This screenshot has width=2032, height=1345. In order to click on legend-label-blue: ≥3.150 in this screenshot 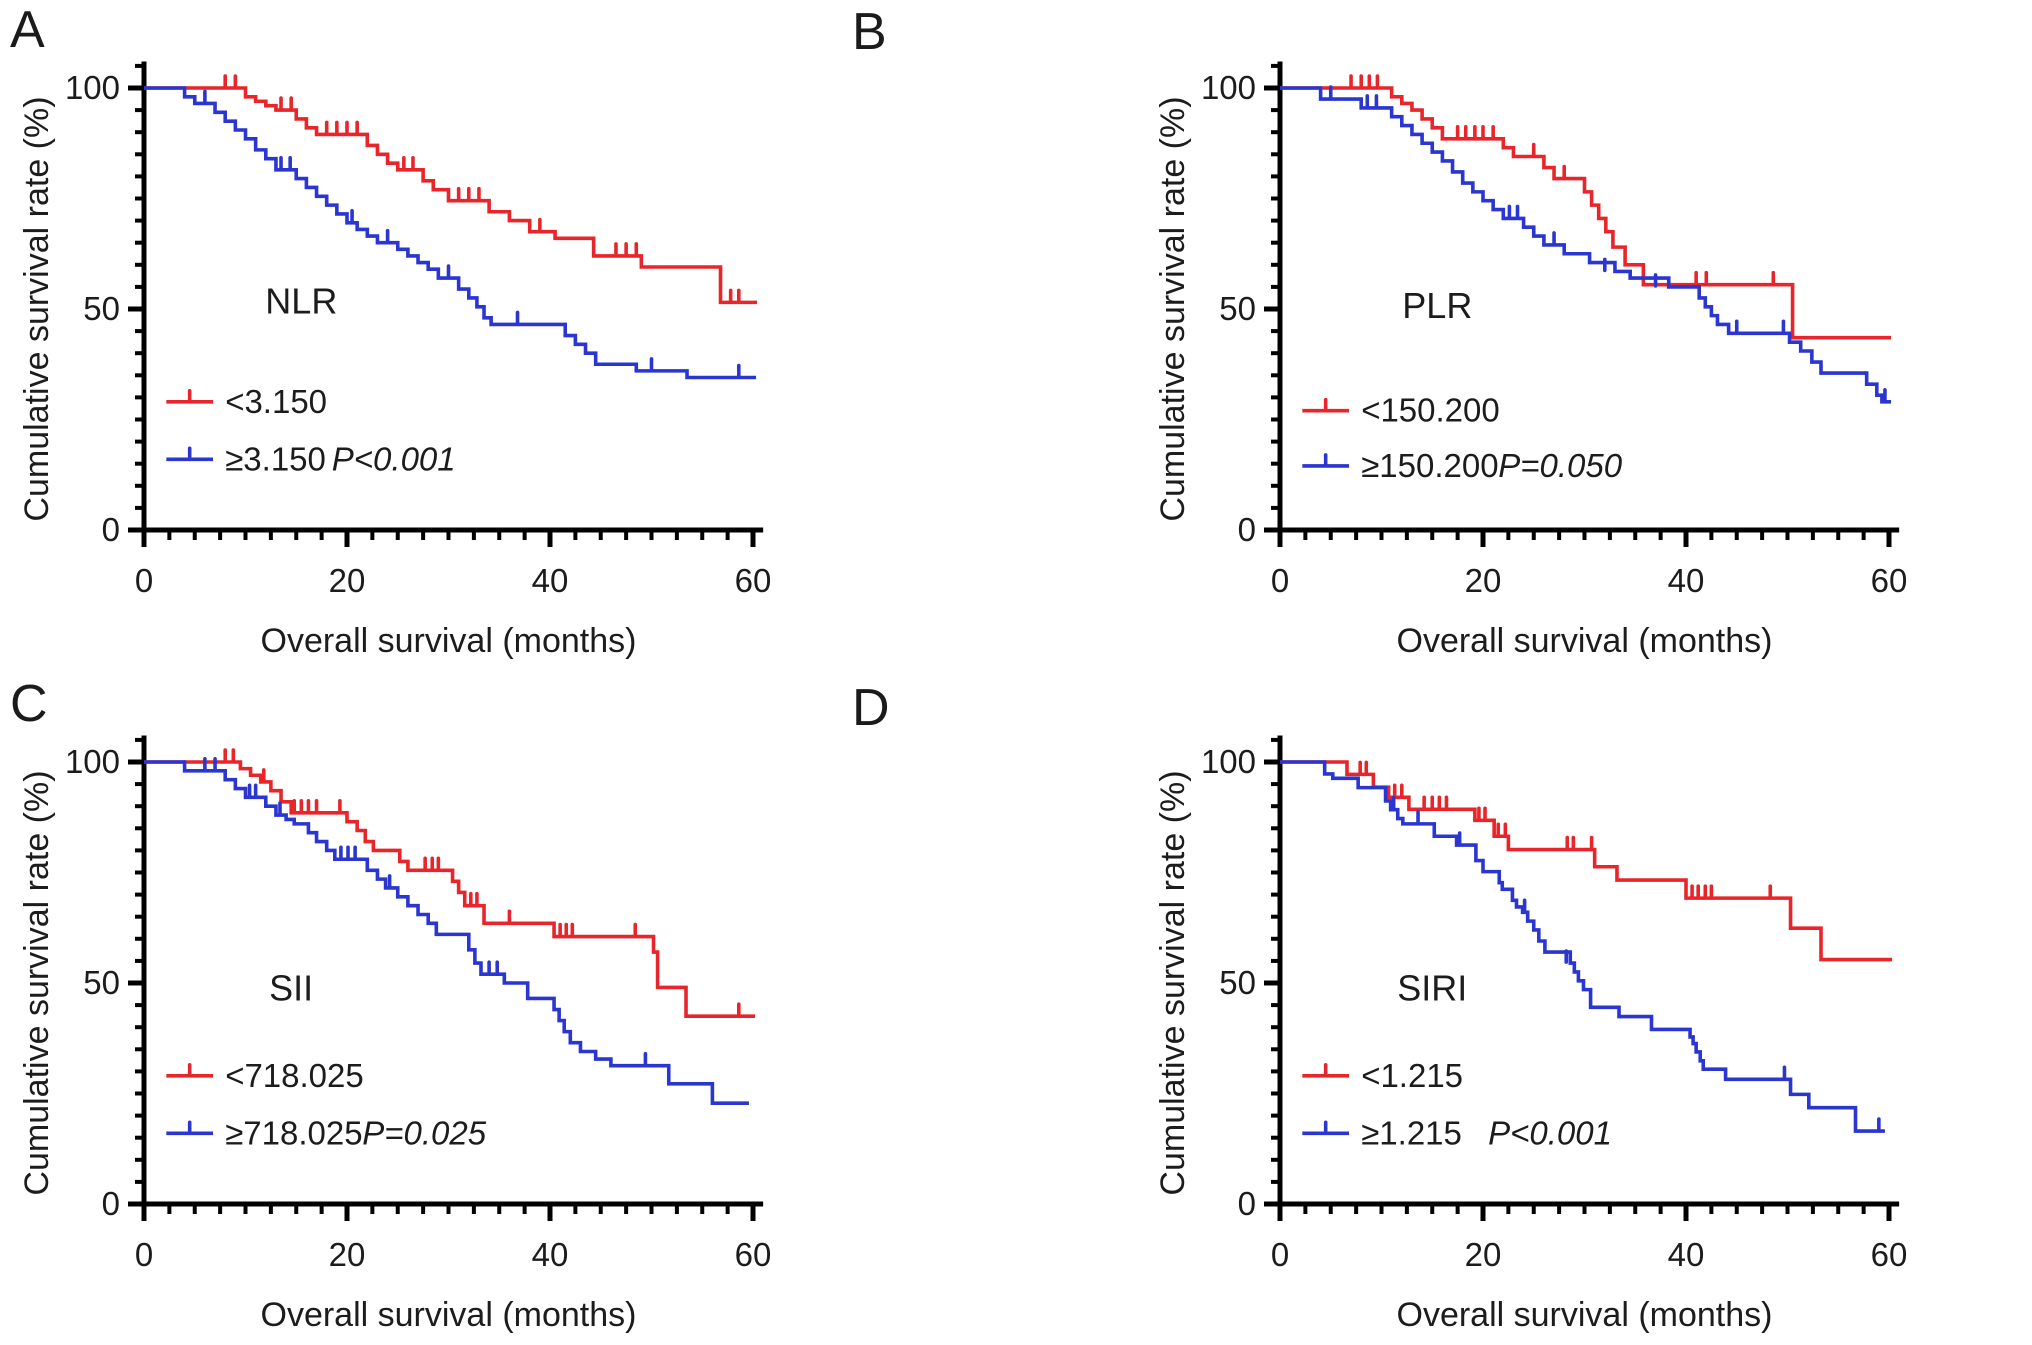, I will do `click(275, 458)`.